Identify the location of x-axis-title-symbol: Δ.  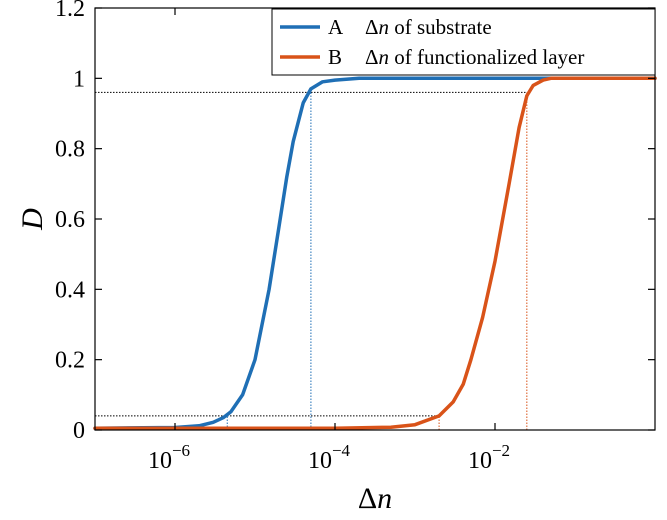
(367, 498).